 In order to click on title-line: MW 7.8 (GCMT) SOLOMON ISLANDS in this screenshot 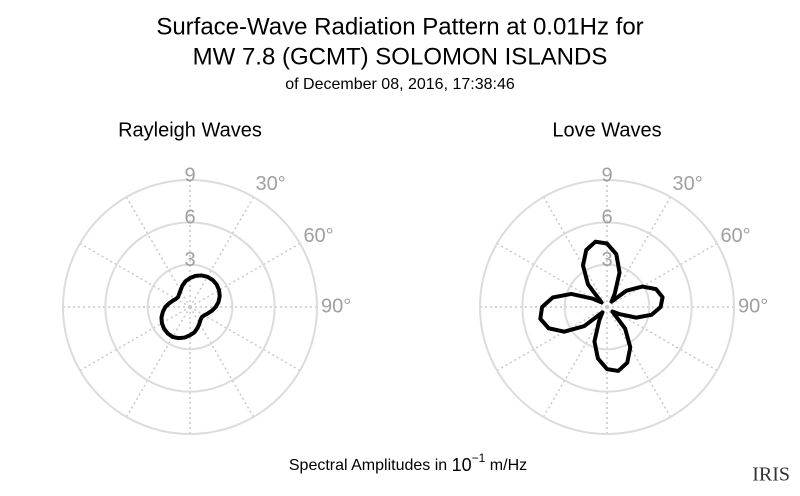, I will do `click(400, 56)`.